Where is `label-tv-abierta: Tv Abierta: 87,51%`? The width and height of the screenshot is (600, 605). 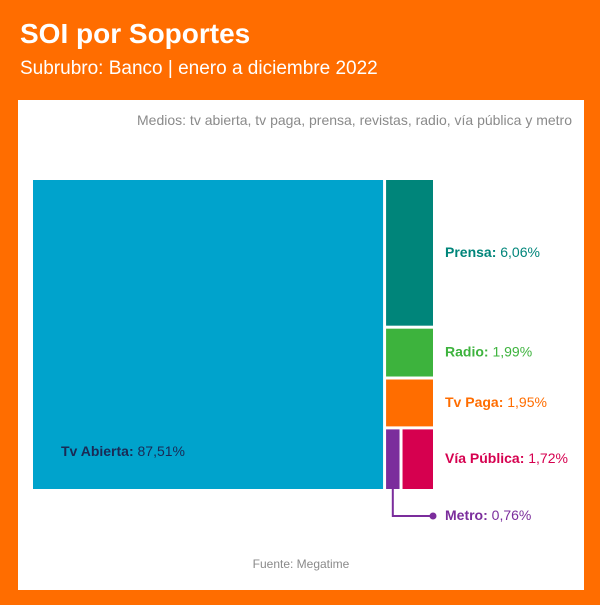 label-tv-abierta: Tv Abierta: 87,51% is located at coordinates (123, 451).